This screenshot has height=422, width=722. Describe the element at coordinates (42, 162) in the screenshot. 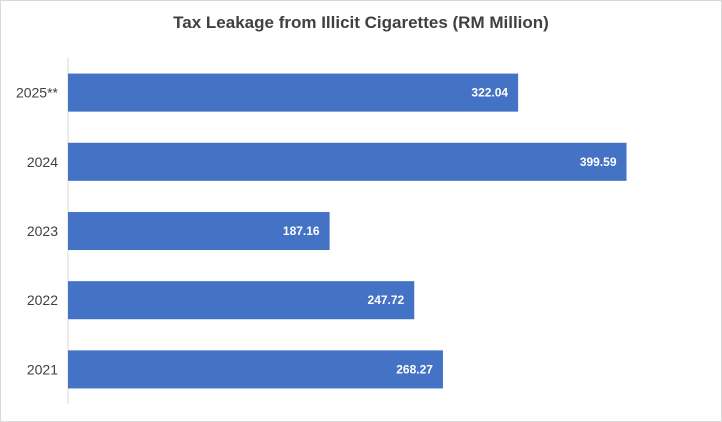

I see `category-label-2024: 2024` at that location.